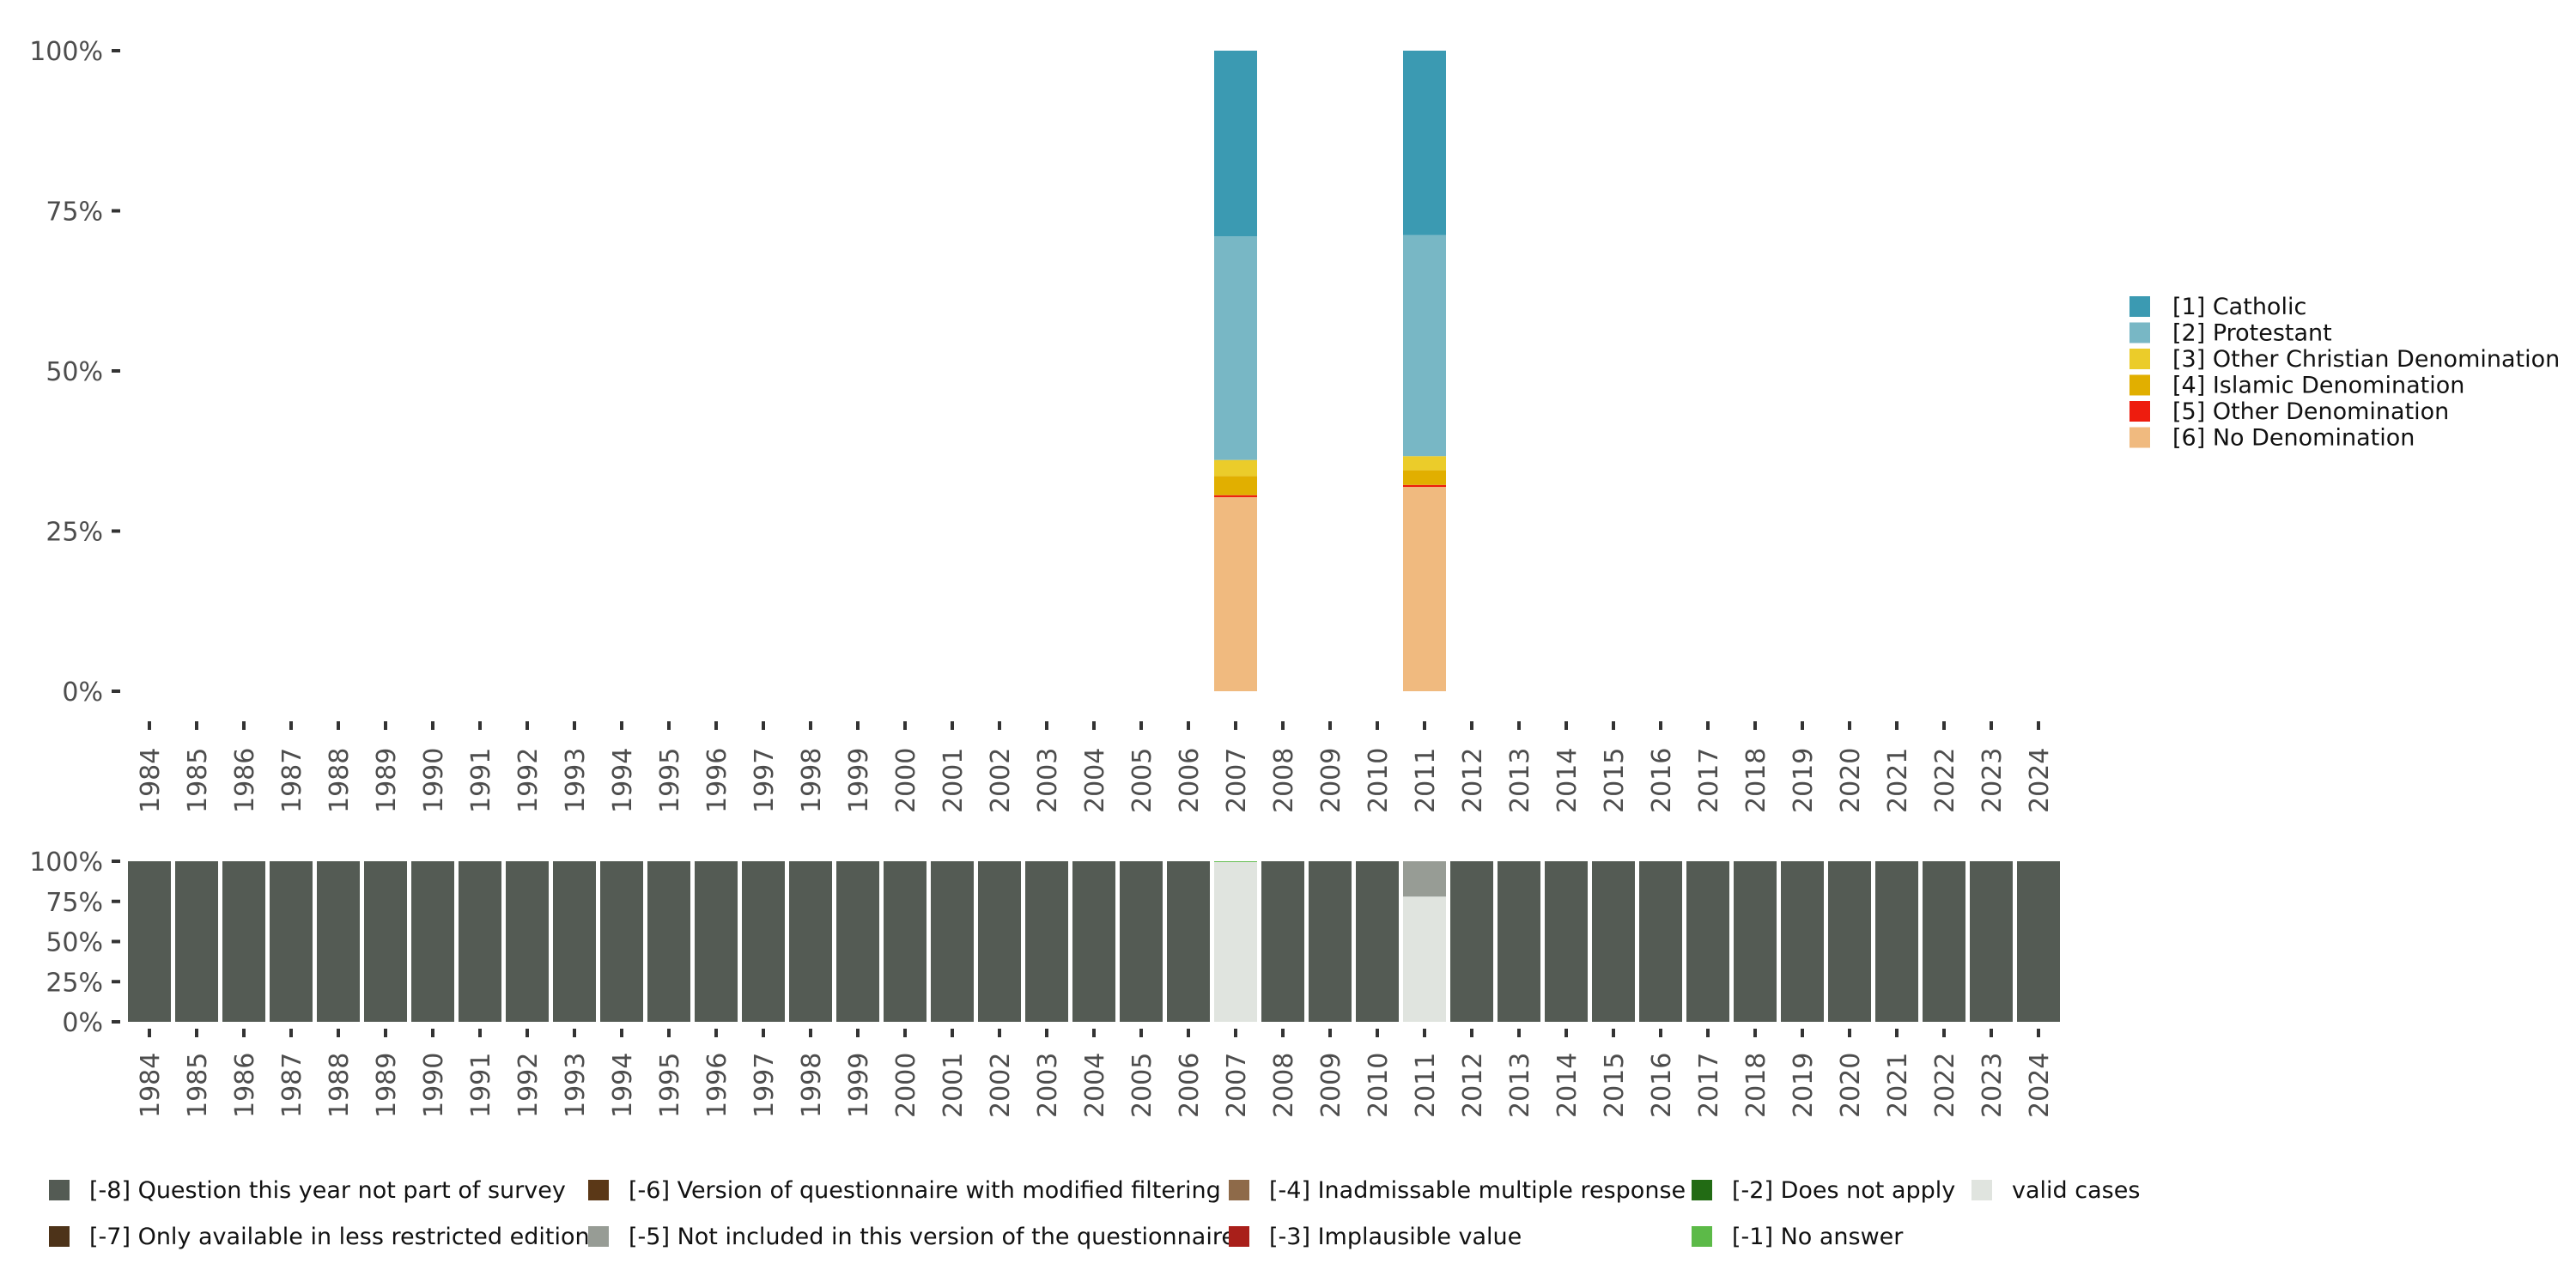 This screenshot has height=1288, width=2576. I want to click on x-tick-label: 1990, so click(434, 781).